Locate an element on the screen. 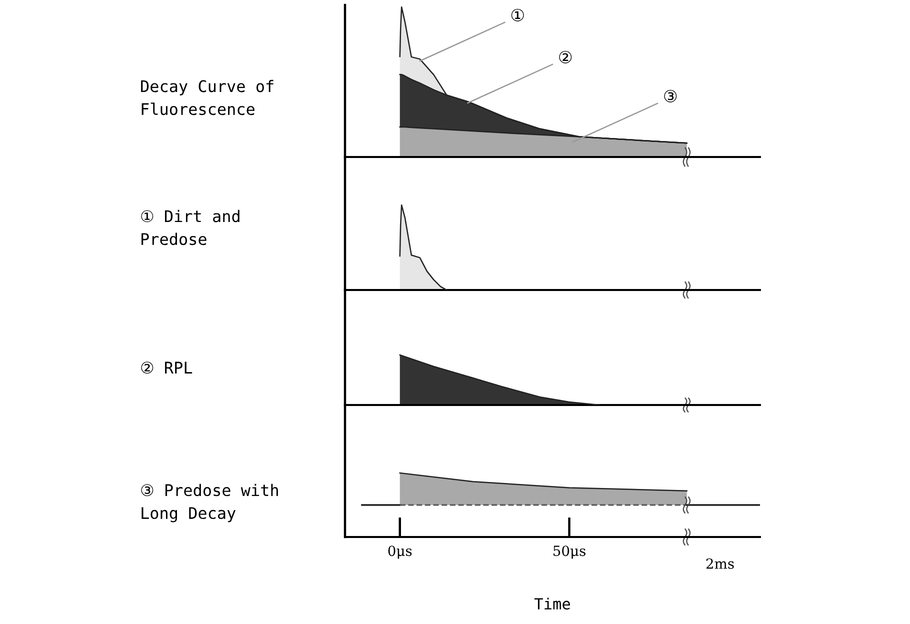 The width and height of the screenshot is (910, 624). annotation: ③ is located at coordinates (670, 96).